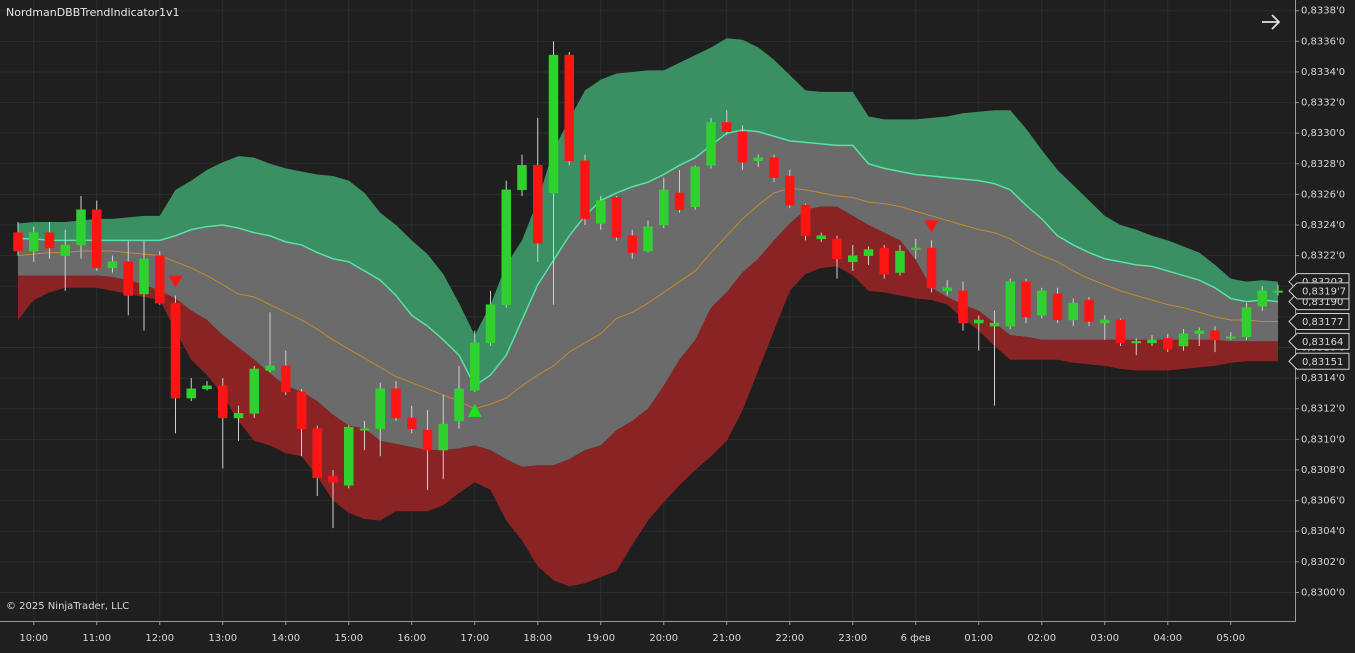 The width and height of the screenshot is (1355, 653). Describe the element at coordinates (1323, 501) in the screenshot. I see `y-tick-label: 0,8306'0` at that location.